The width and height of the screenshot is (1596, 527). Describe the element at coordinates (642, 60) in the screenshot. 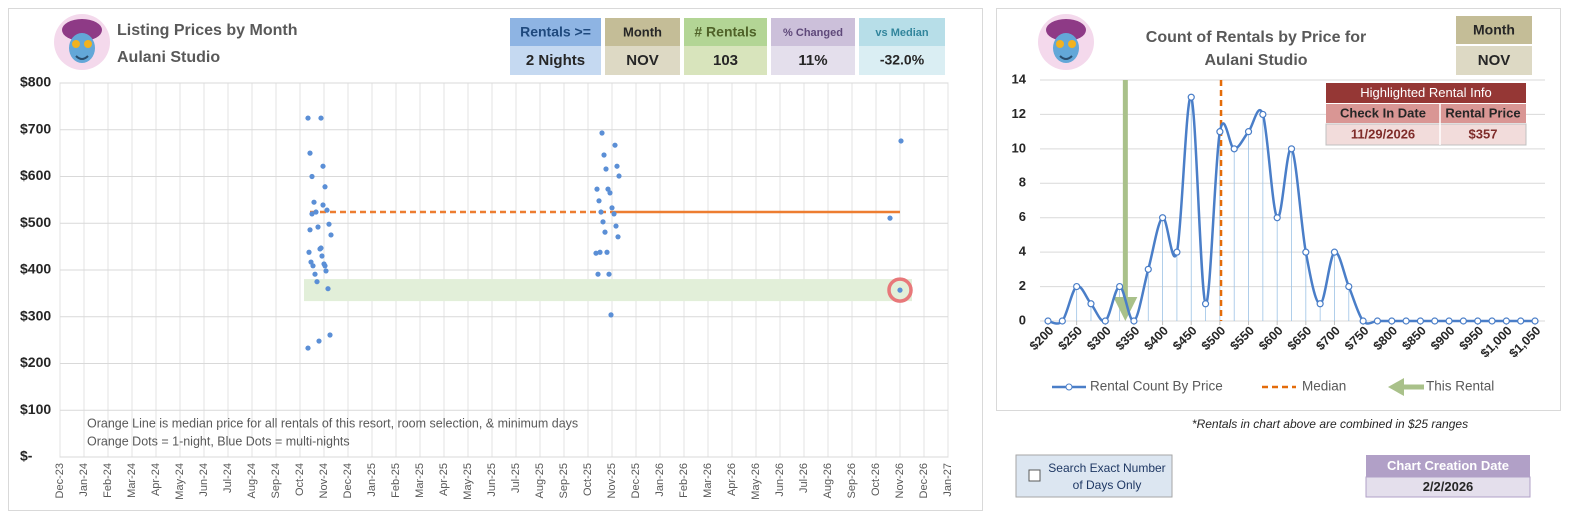

I see `stat-value: NOV` at that location.